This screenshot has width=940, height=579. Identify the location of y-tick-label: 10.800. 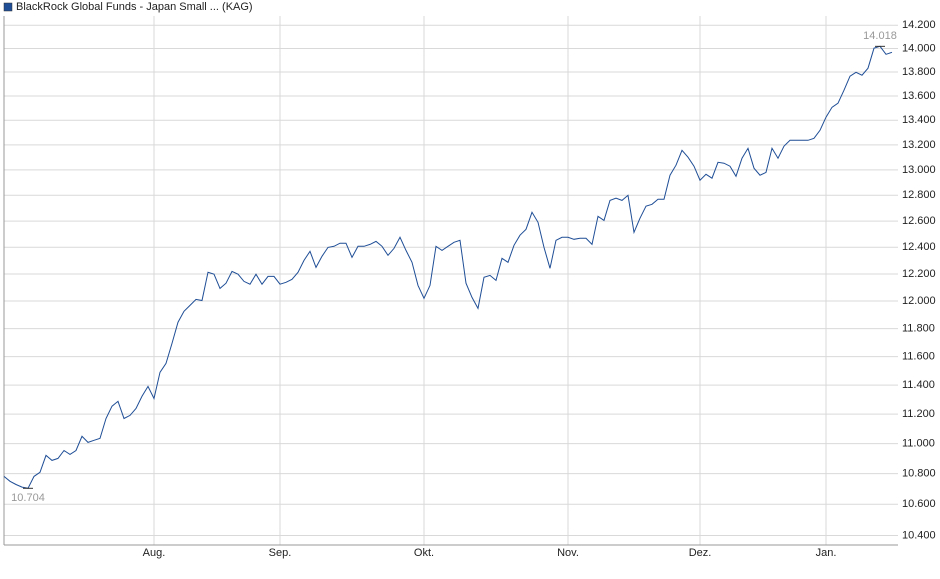
(919, 474).